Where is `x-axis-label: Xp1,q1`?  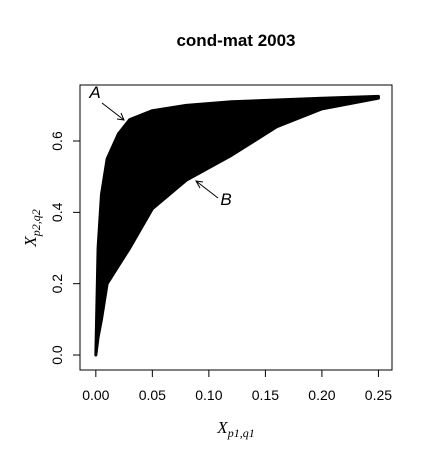
x-axis-label: Xp1,q1 is located at coordinates (235, 429).